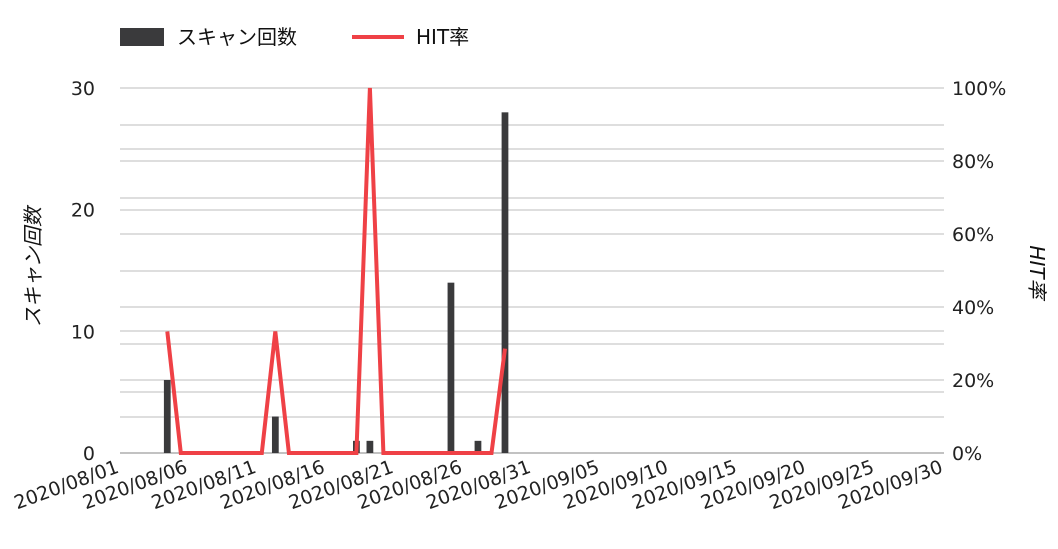 The image size is (1058, 549). Describe the element at coordinates (979, 89) in the screenshot. I see `y-right-tick-label: 100%` at that location.